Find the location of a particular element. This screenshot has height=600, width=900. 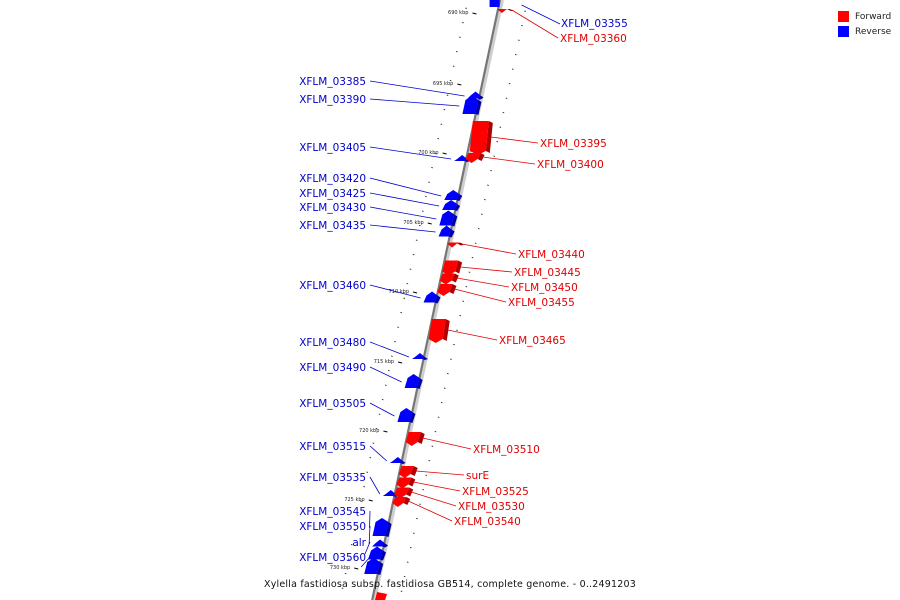

tick-label: 720 kbp is located at coordinates (369, 431).